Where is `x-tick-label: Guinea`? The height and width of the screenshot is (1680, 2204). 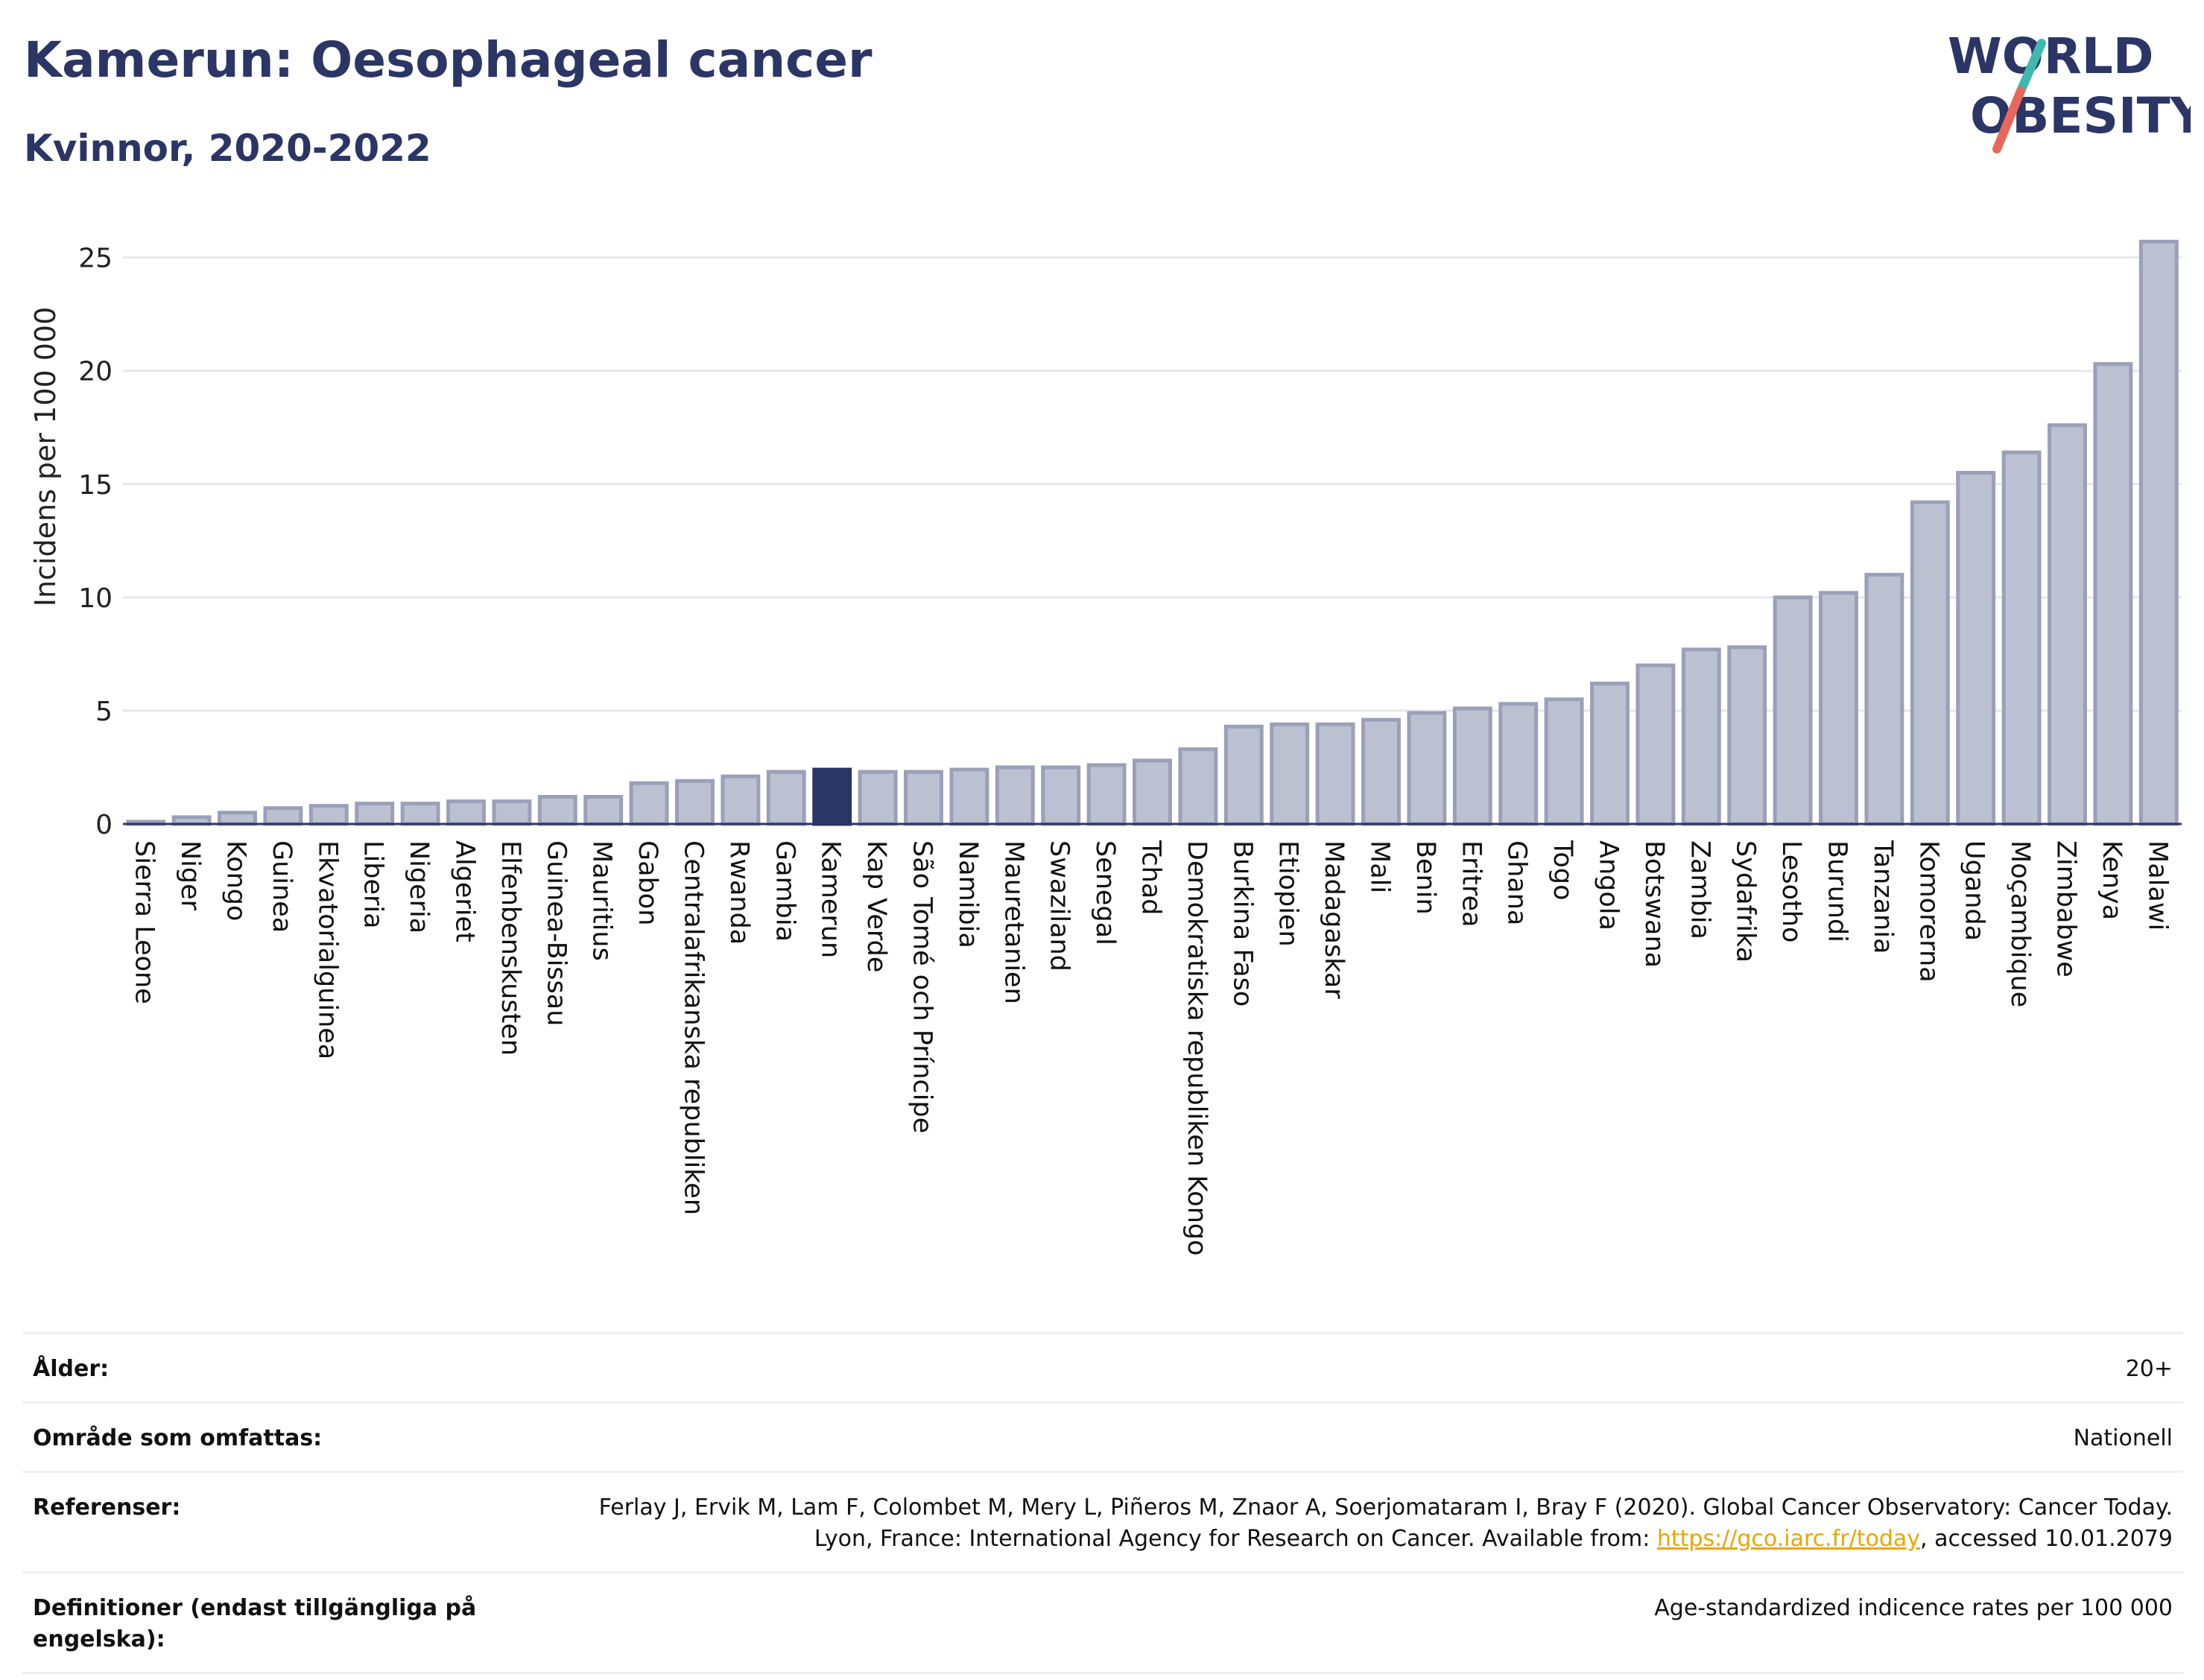 x-tick-label: Guinea is located at coordinates (282, 886).